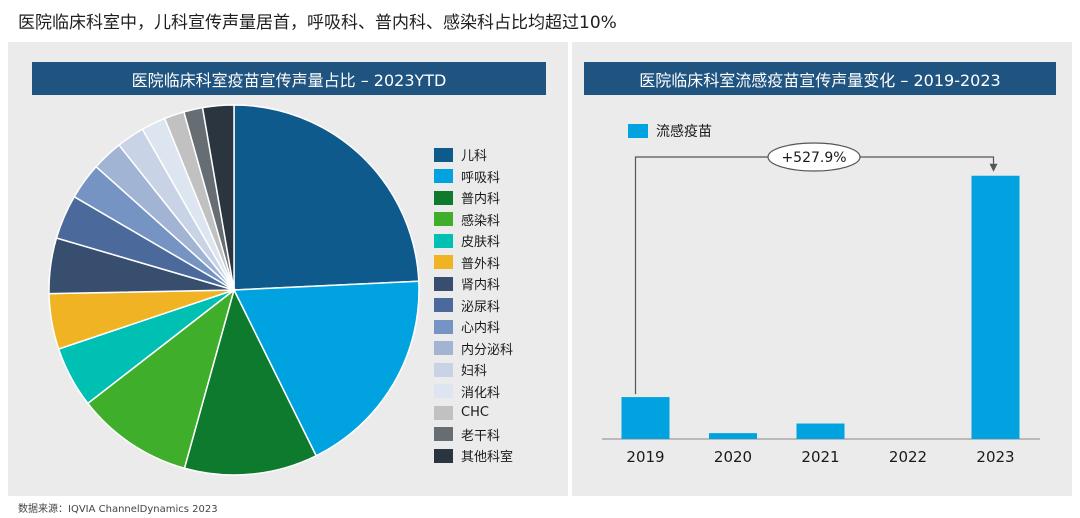 This screenshot has height=518, width=1080. I want to click on legend-item: 普外科, so click(473, 263).